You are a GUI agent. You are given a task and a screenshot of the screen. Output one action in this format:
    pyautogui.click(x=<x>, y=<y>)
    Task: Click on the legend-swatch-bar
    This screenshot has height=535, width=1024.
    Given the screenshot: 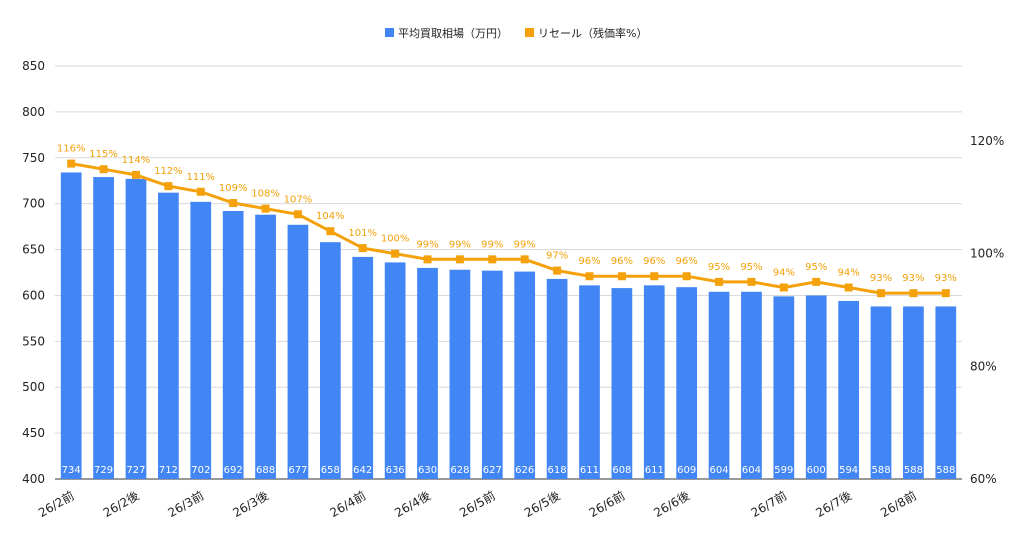 What is the action you would take?
    pyautogui.click(x=389, y=32)
    